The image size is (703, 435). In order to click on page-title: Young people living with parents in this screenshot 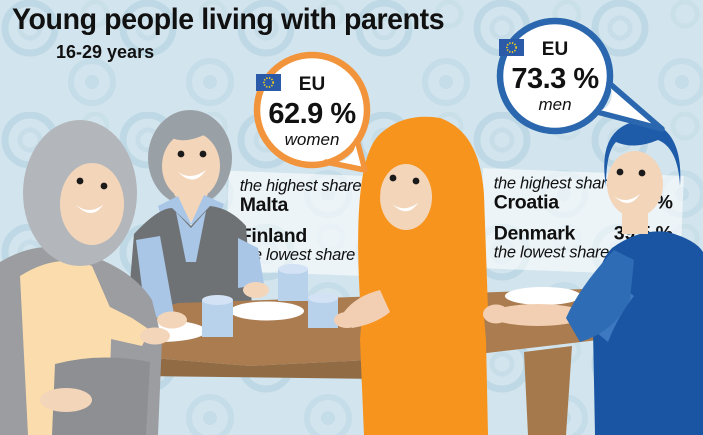, I will do `click(228, 19)`.